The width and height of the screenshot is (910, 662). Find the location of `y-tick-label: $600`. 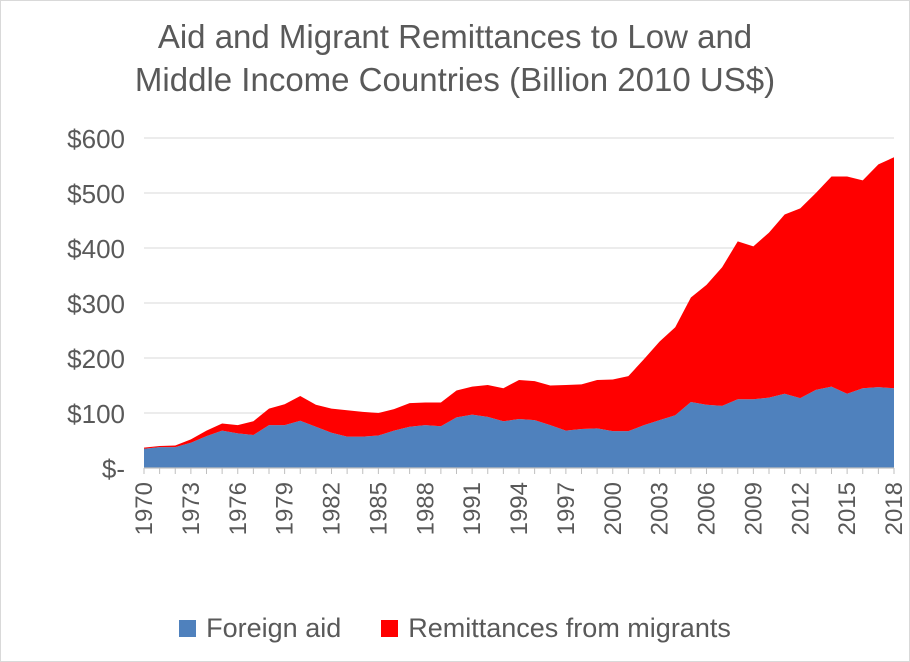

y-tick-label: $600 is located at coordinates (96, 139).